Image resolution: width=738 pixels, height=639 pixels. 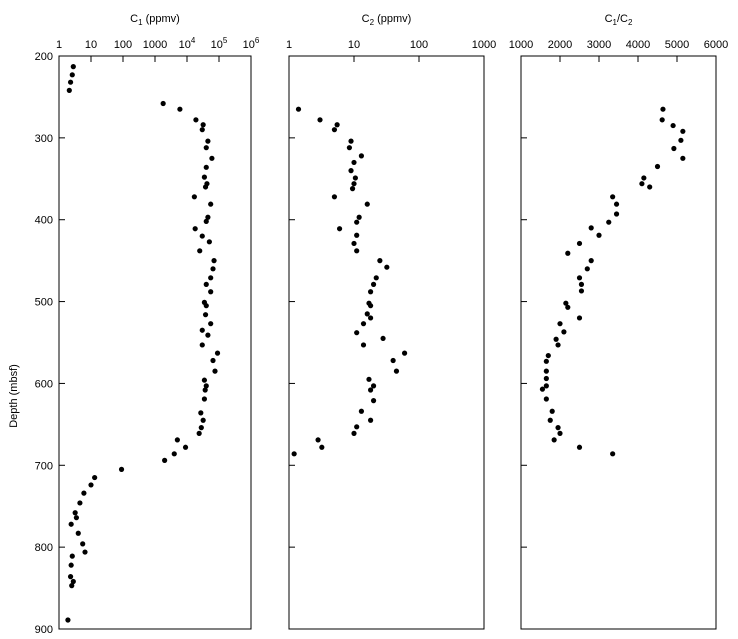 I want to click on x-tick-label: 4000, so click(x=638, y=45).